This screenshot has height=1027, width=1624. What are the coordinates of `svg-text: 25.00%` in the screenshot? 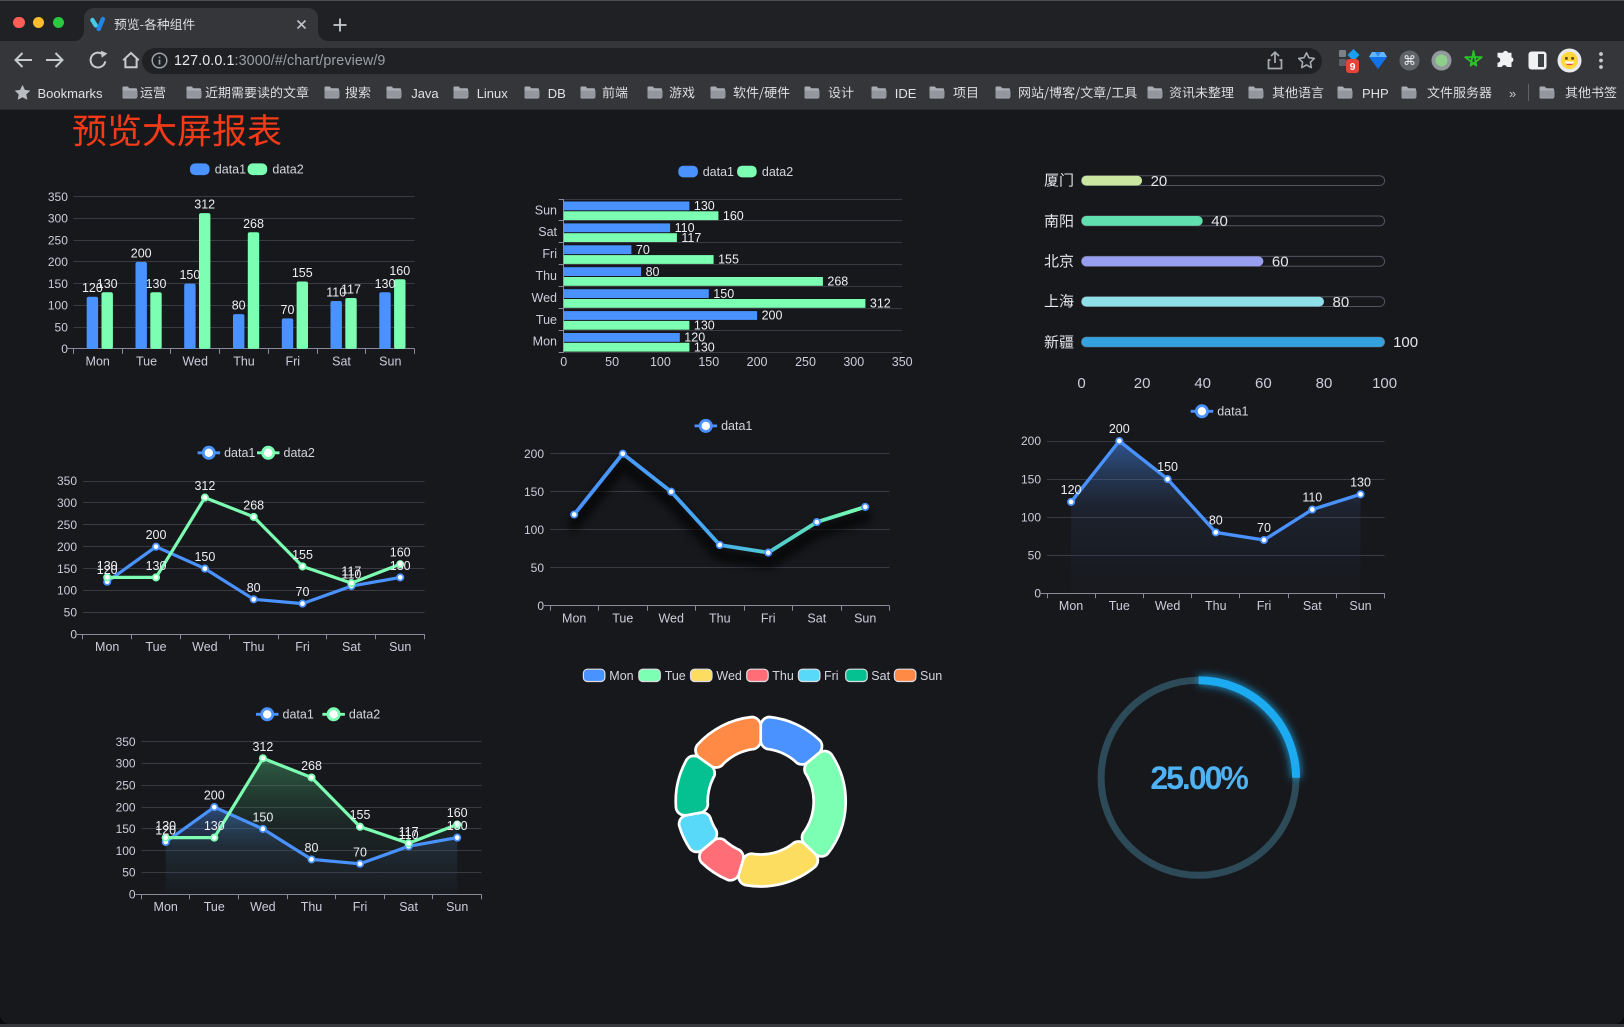 It's located at (1199, 778).